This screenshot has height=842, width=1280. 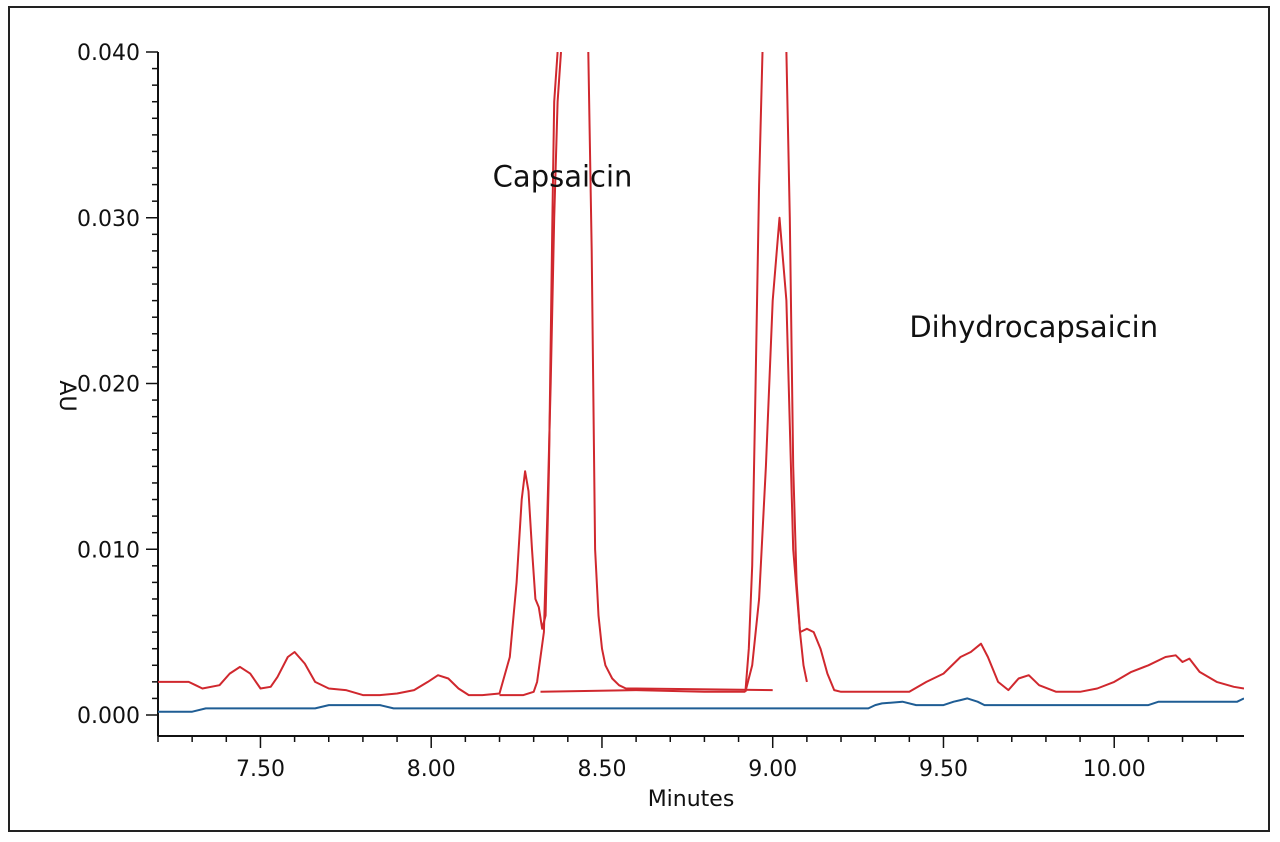 I want to click on y-tick-label: 0.020, so click(x=108, y=385).